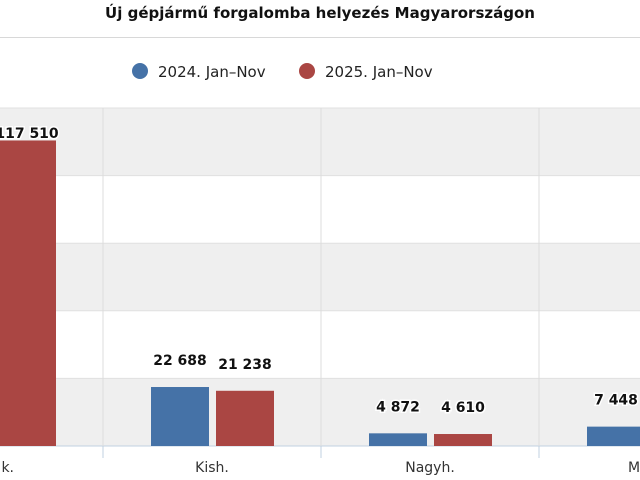 This screenshot has width=640, height=480. I want to click on x-axis-label: k., so click(7, 468).